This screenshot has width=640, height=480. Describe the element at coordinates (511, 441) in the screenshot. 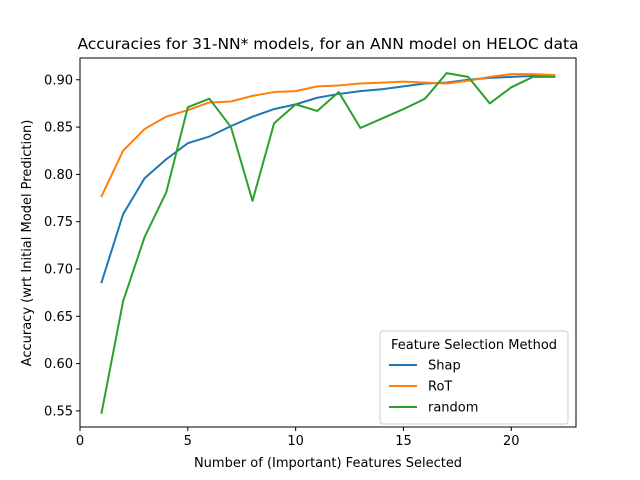

I see `x-tick-label: 20` at that location.